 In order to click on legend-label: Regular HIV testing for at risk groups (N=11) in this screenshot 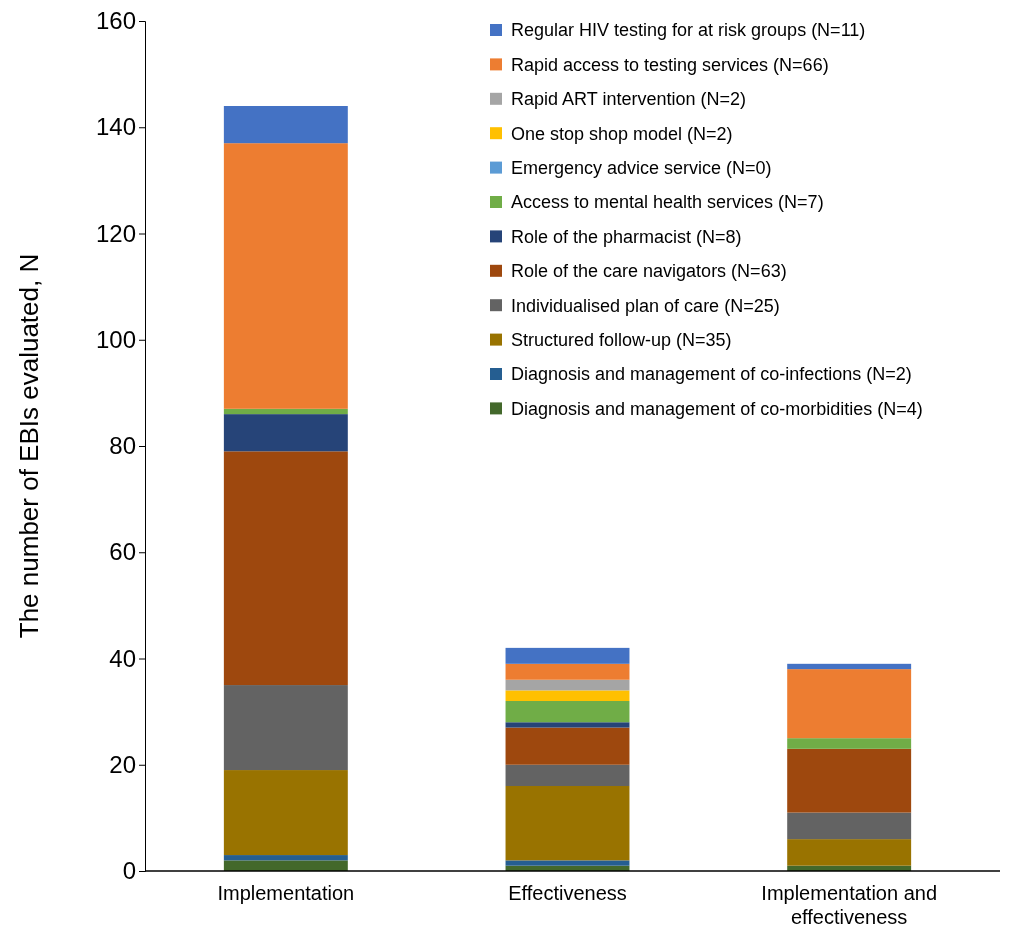, I will do `click(688, 30)`.